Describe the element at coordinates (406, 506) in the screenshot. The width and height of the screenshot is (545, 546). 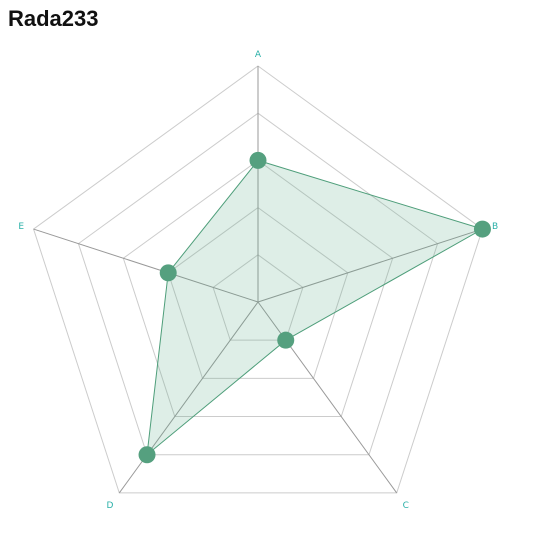
I see `axis-label-C: C` at that location.